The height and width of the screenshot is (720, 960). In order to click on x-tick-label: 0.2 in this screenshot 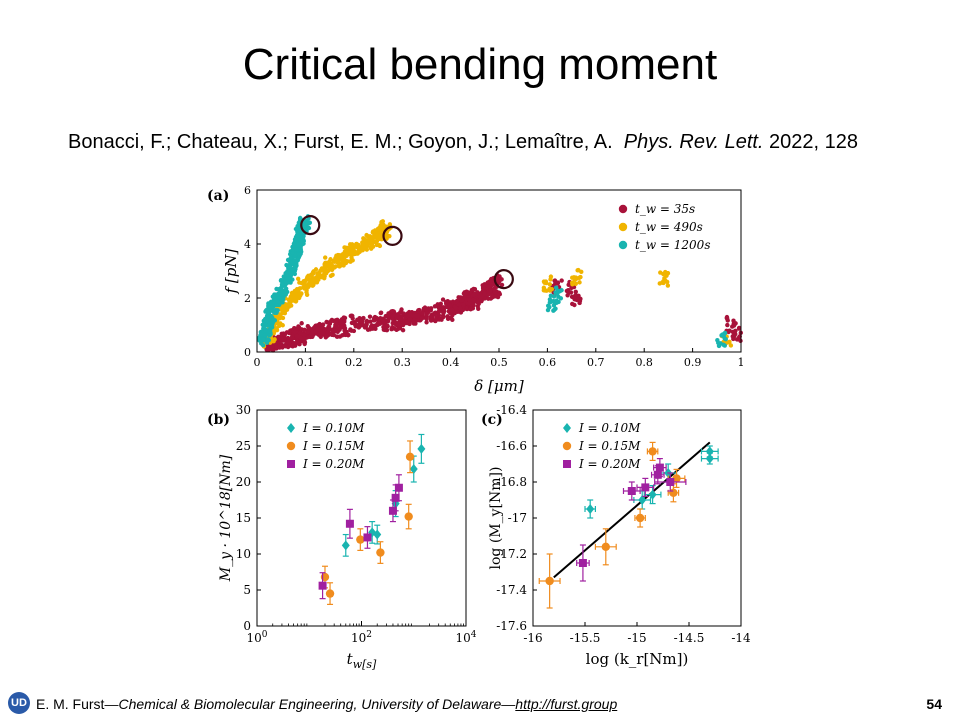, I will do `click(354, 362)`.